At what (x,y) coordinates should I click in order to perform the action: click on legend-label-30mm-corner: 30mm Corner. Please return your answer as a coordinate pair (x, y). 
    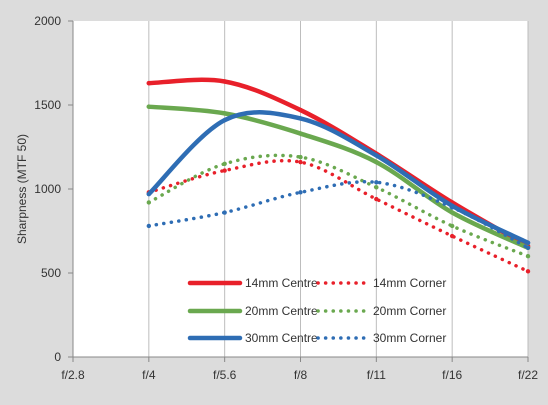
    Looking at the image, I should click on (409, 338).